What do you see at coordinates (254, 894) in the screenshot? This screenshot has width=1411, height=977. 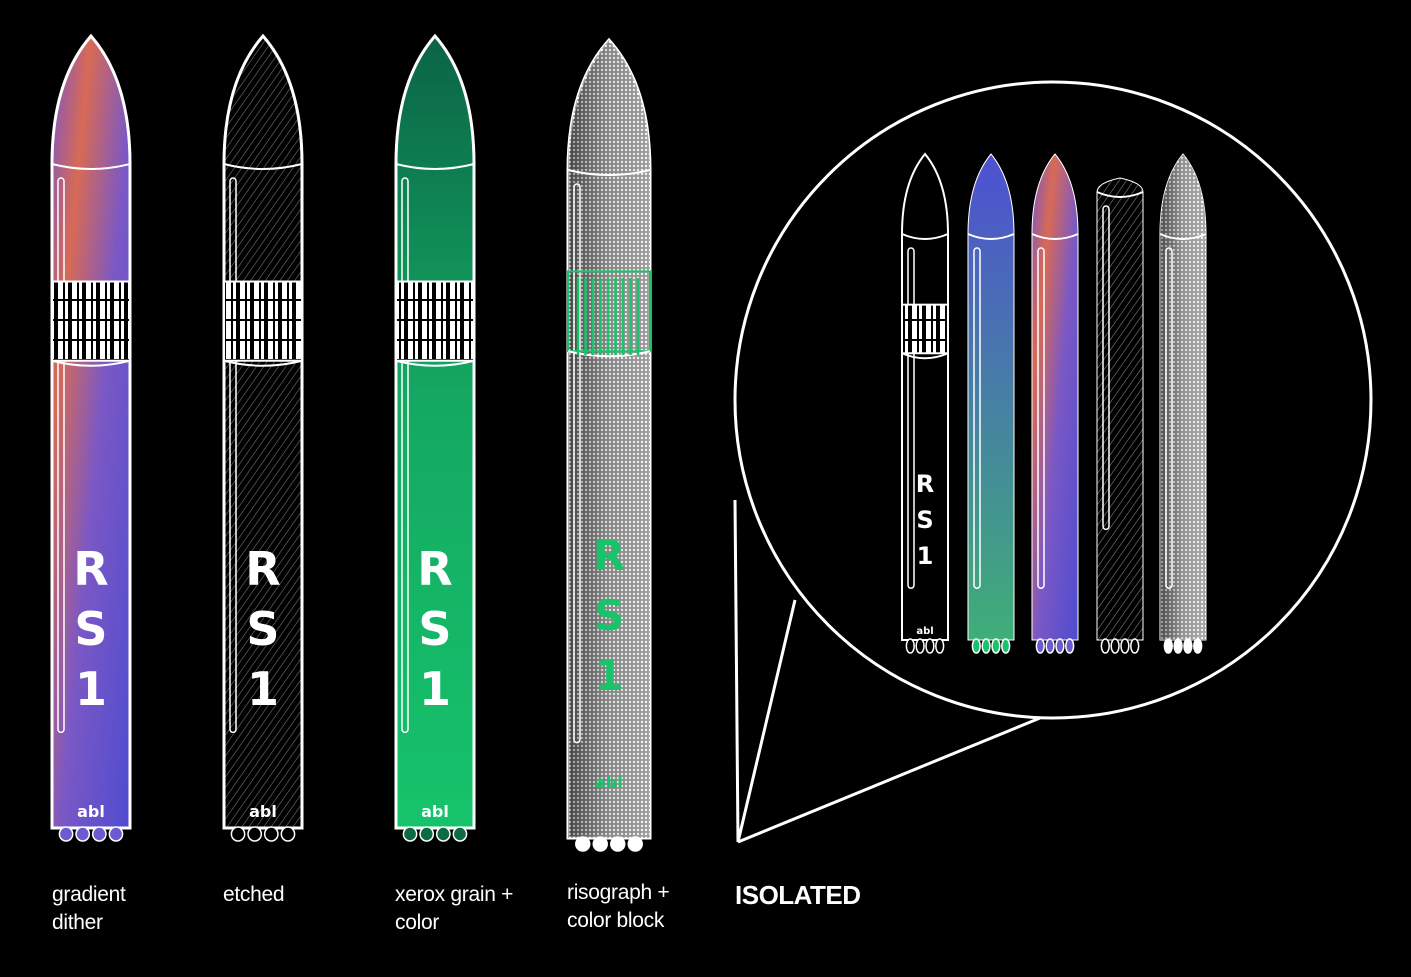 I see `caption-line: etched` at bounding box center [254, 894].